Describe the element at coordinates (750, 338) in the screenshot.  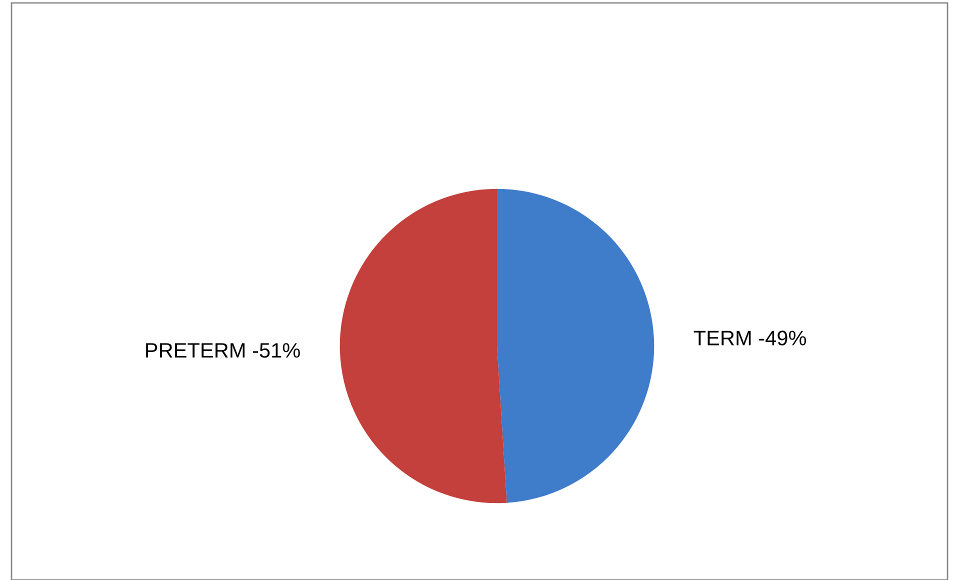
I see `slice-label: TERM -49%` at that location.